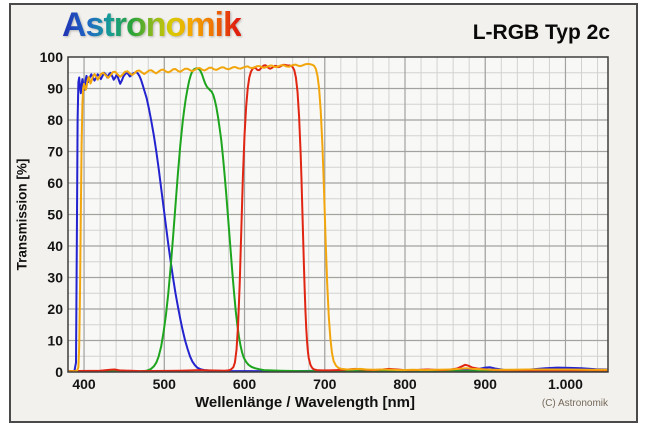 The image size is (652, 438). I want to click on y-tick-label-50: 50, so click(55, 215).